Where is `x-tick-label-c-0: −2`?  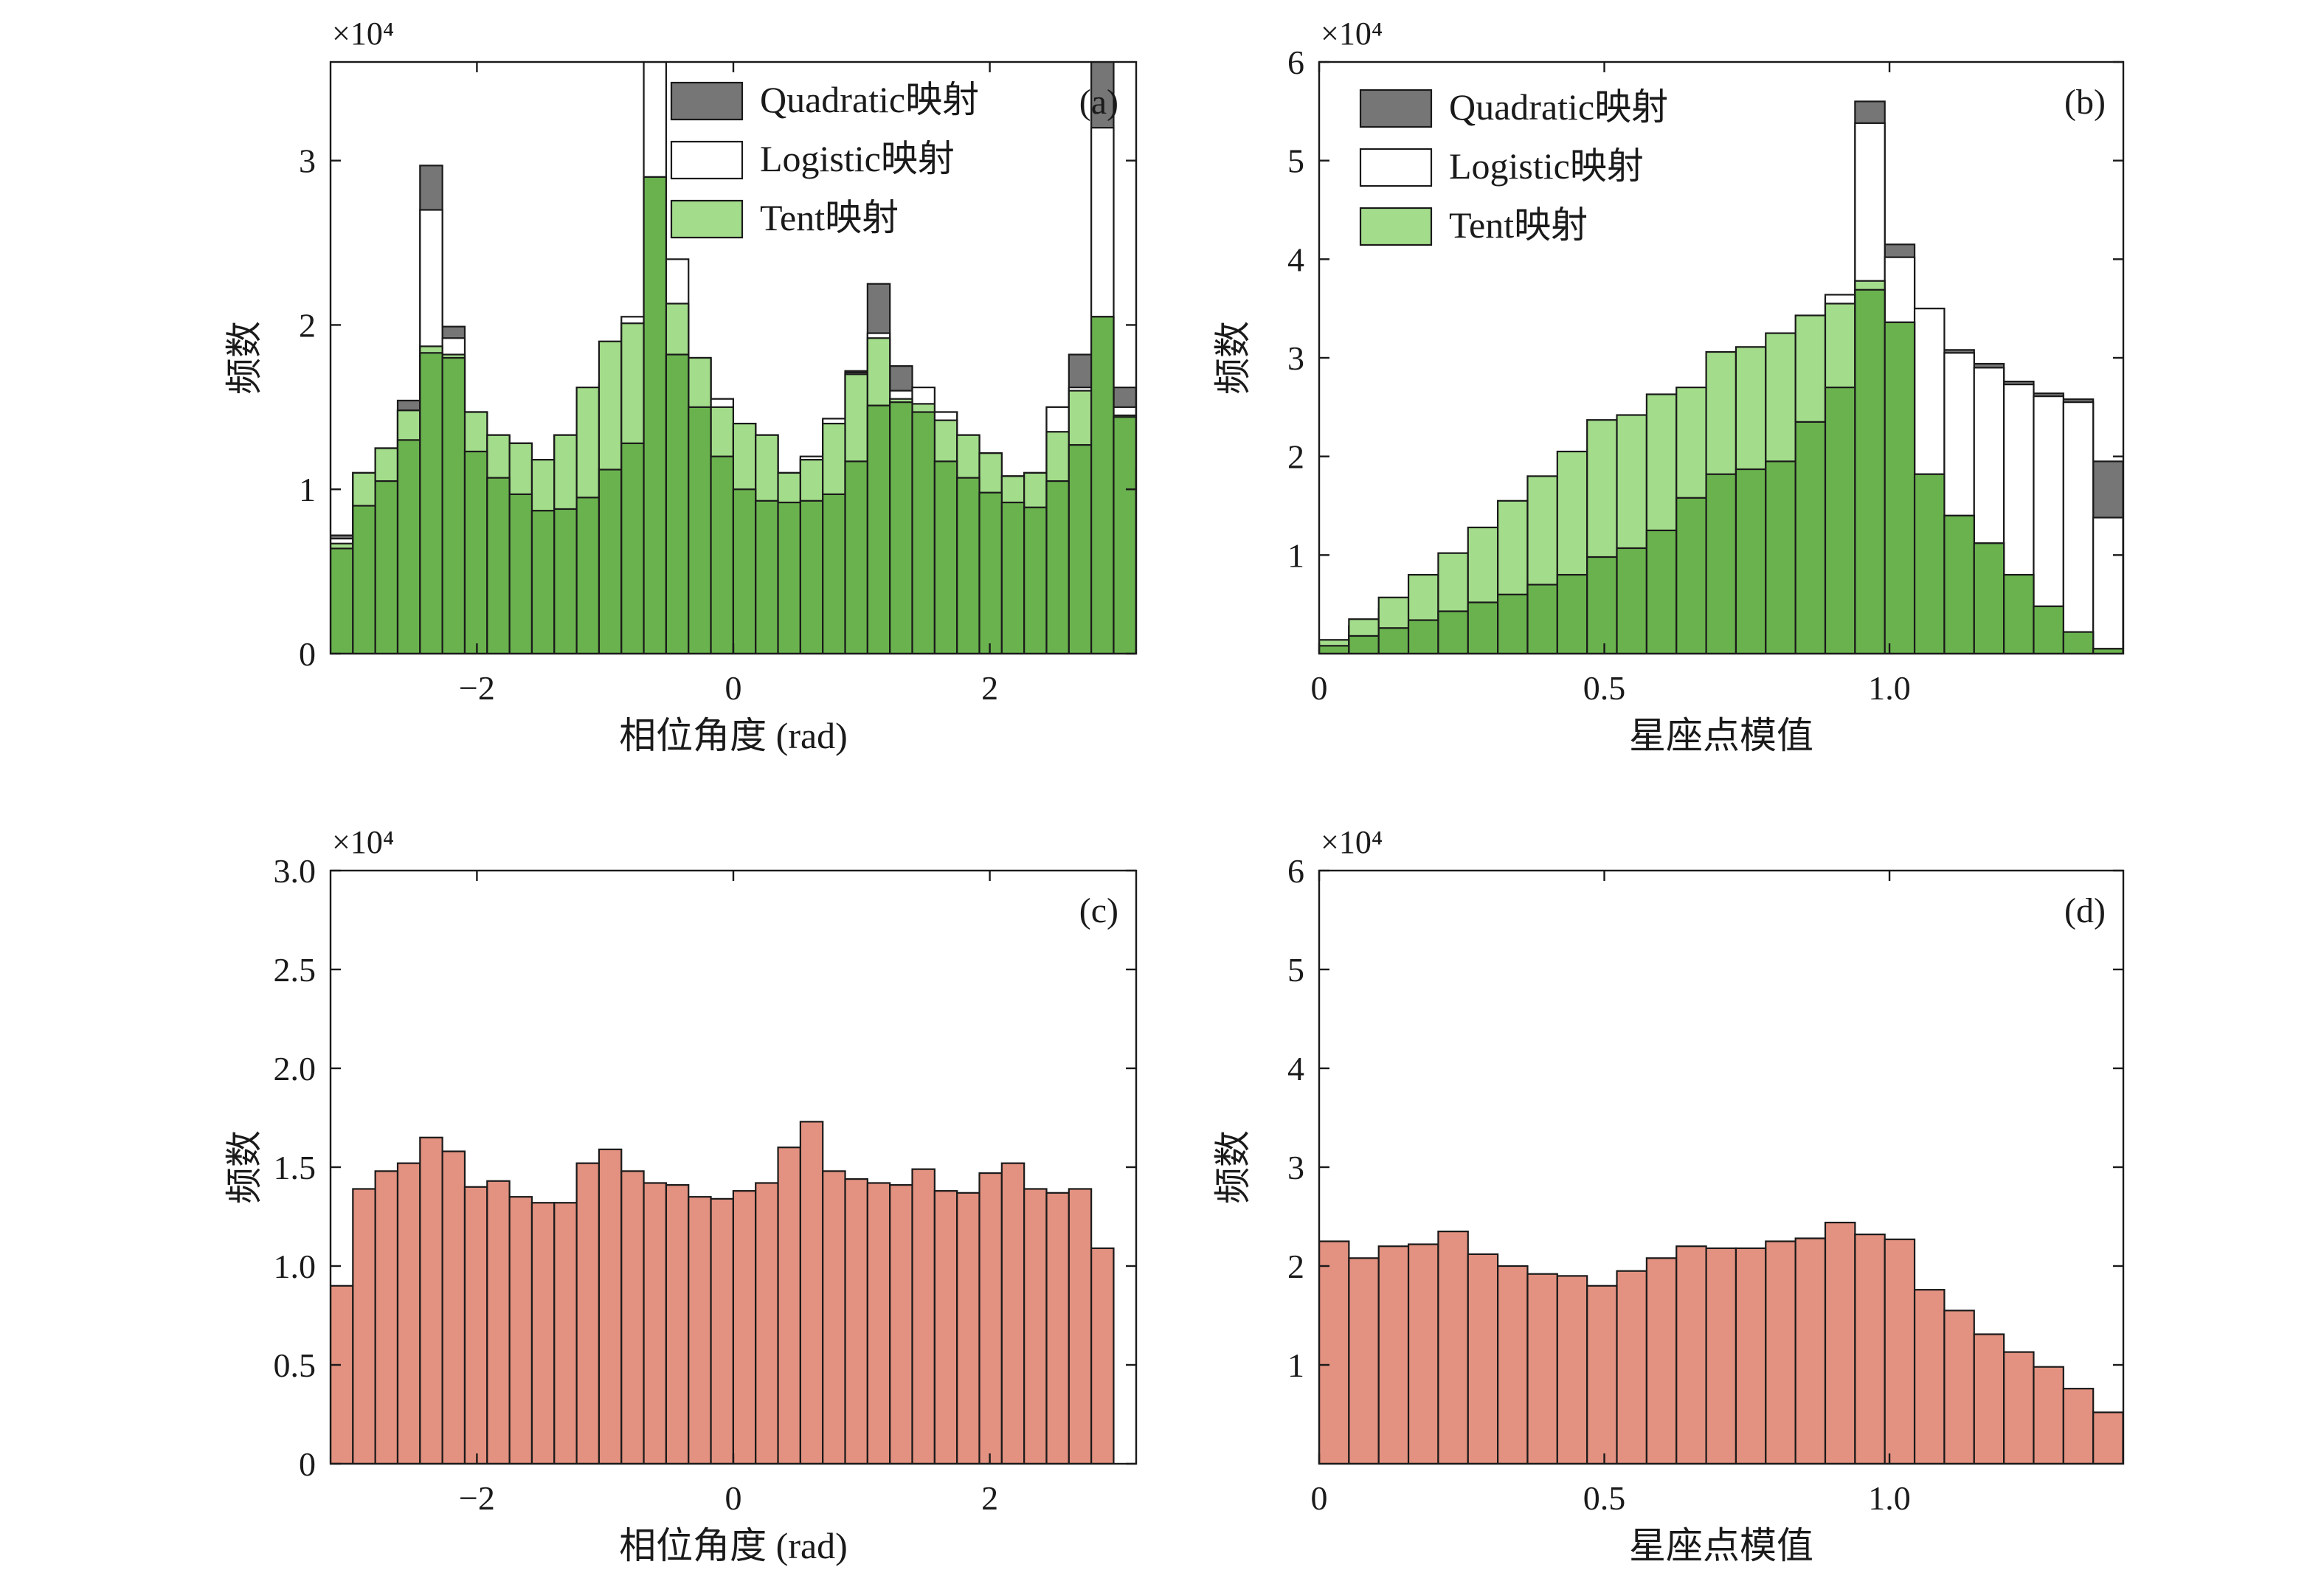 x-tick-label-c-0: −2 is located at coordinates (477, 1498).